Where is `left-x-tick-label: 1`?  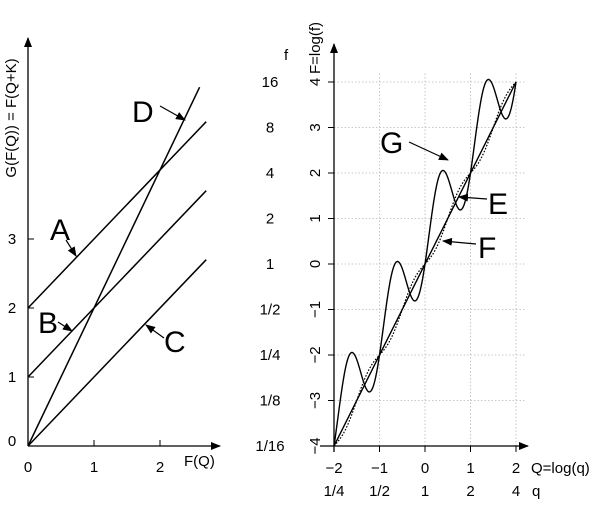 left-x-tick-label: 1 is located at coordinates (94, 467).